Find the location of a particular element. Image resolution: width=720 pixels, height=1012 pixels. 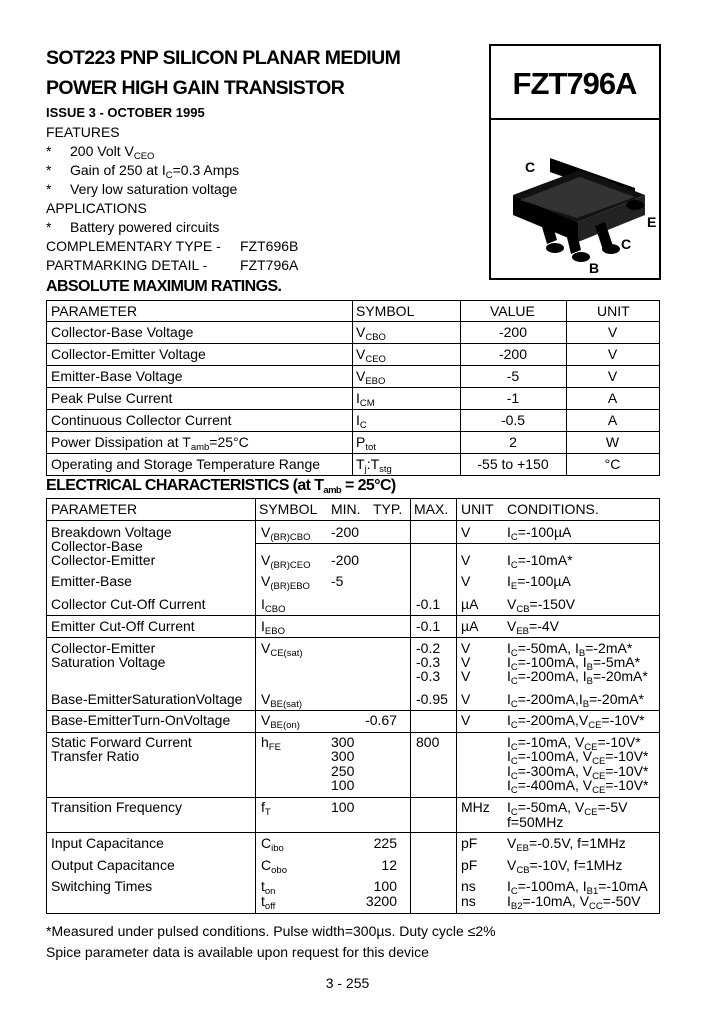

unit-cell: MHz is located at coordinates (475, 807).